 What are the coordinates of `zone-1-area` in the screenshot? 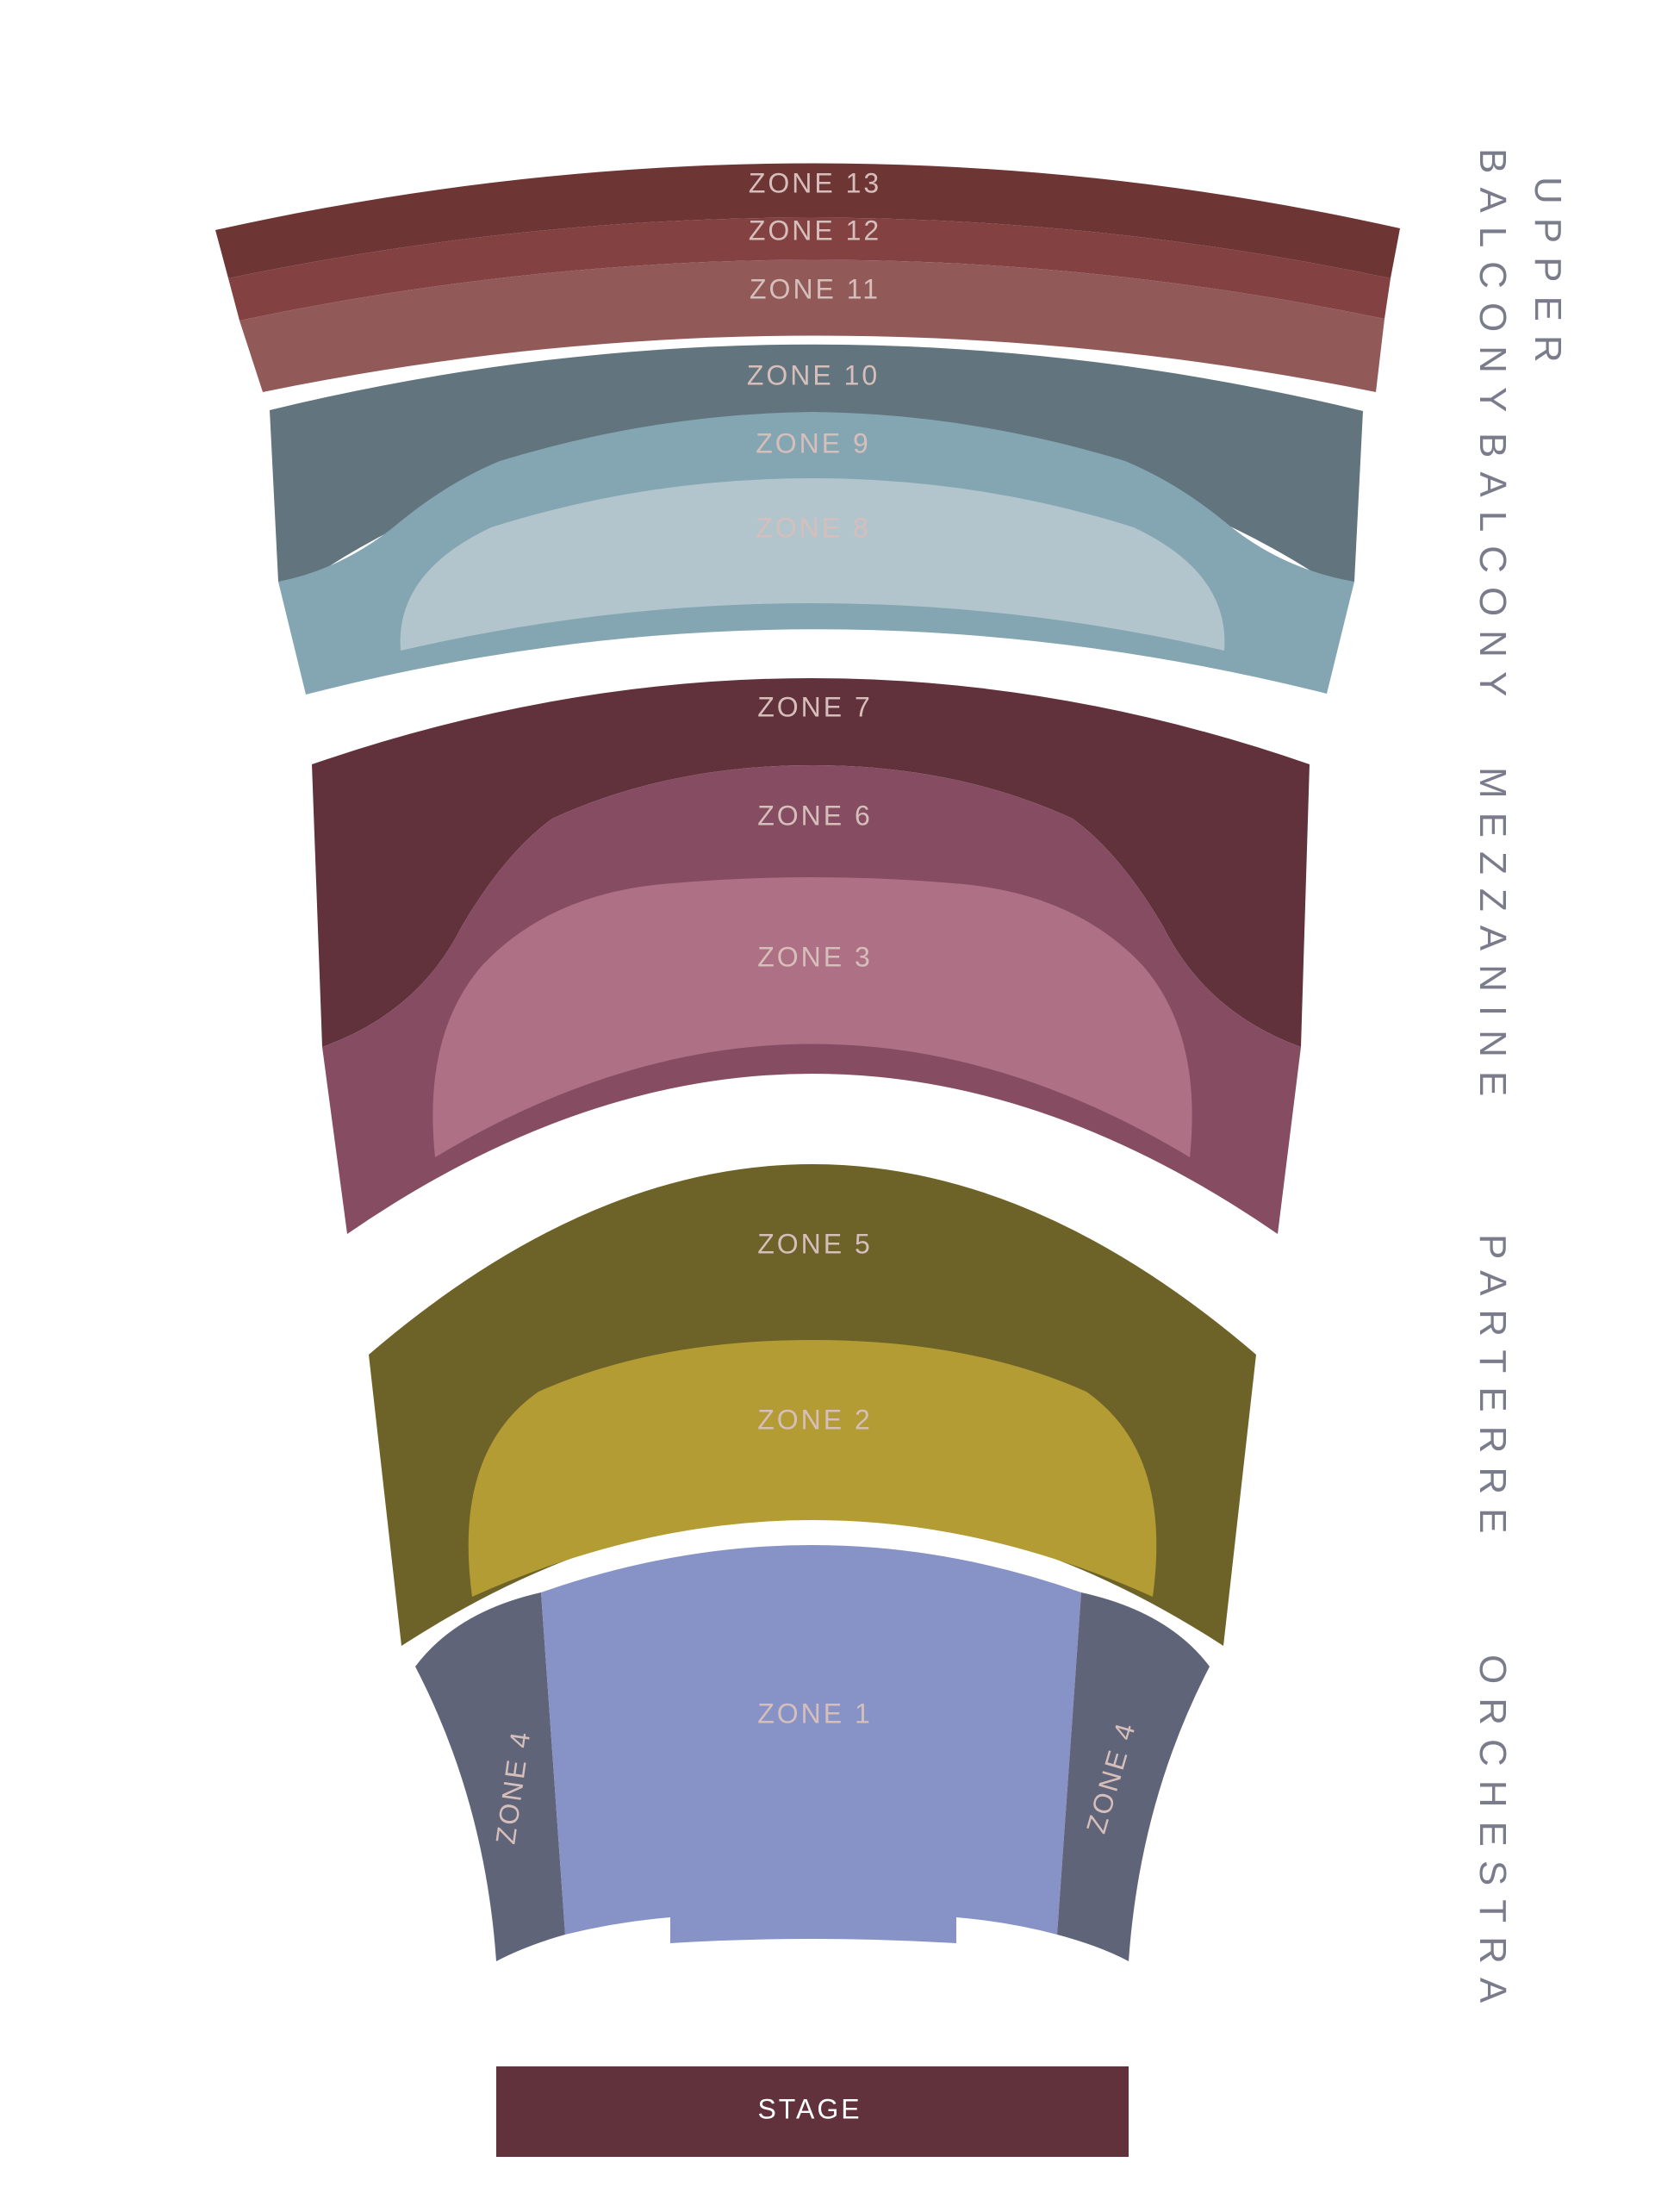 It's located at (811, 1744).